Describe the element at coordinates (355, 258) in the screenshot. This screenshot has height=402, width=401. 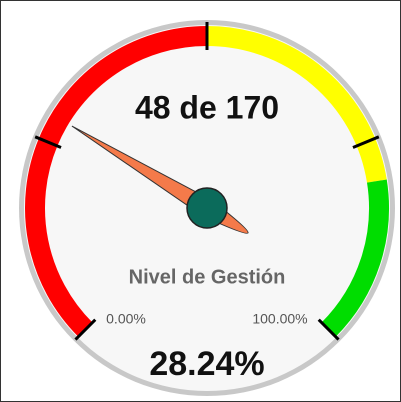
I see `gauge-band` at that location.